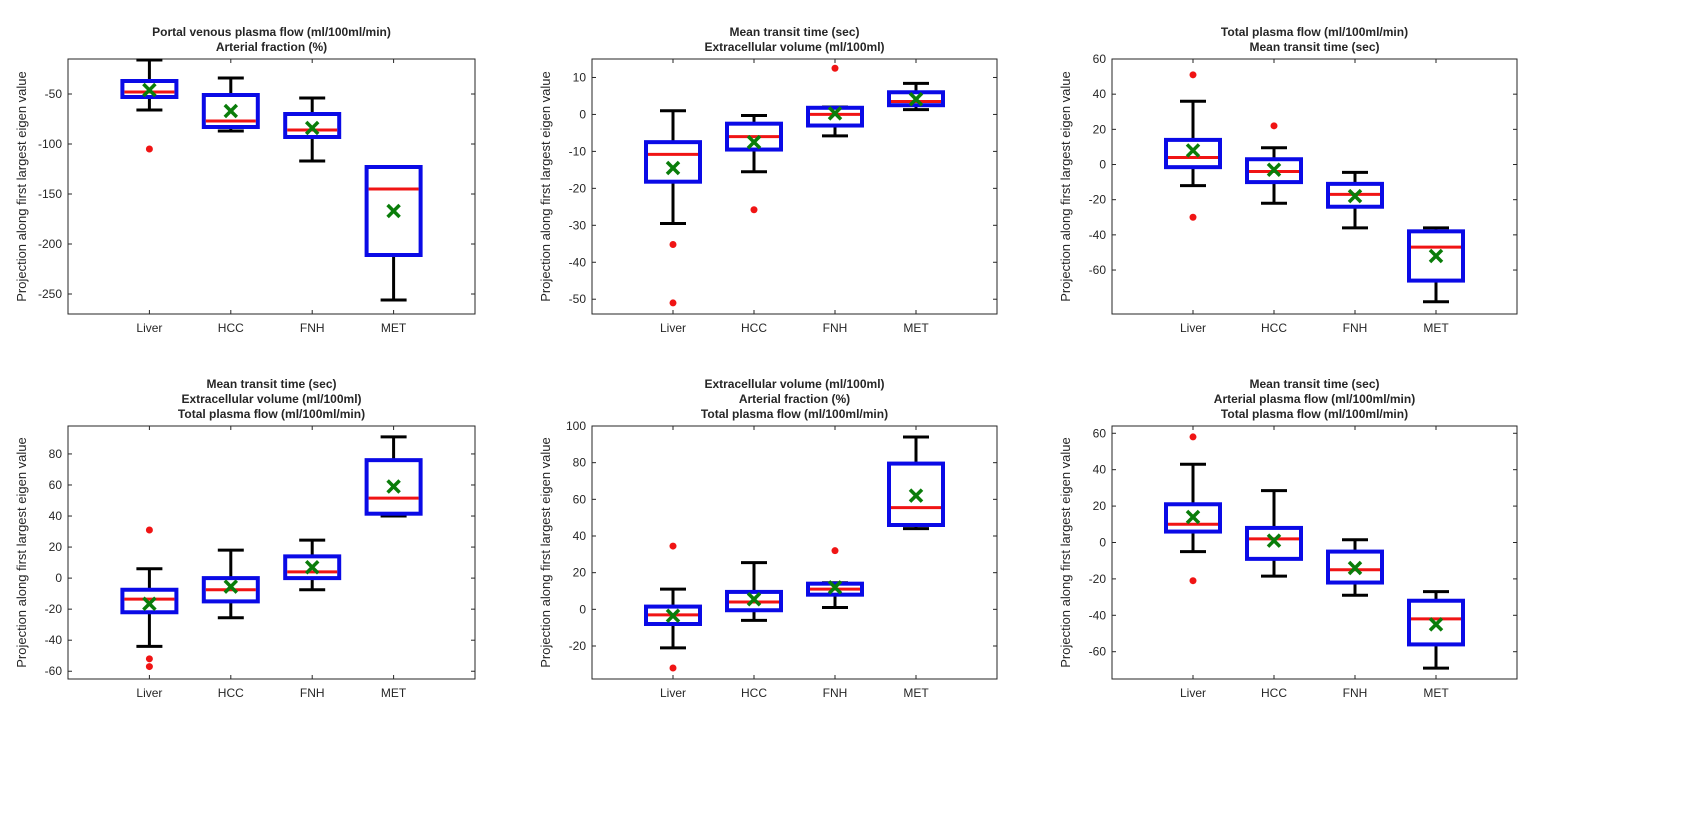  Describe the element at coordinates (1314, 384) in the screenshot. I see `chart-title-line: Mean transit time (sec)` at that location.